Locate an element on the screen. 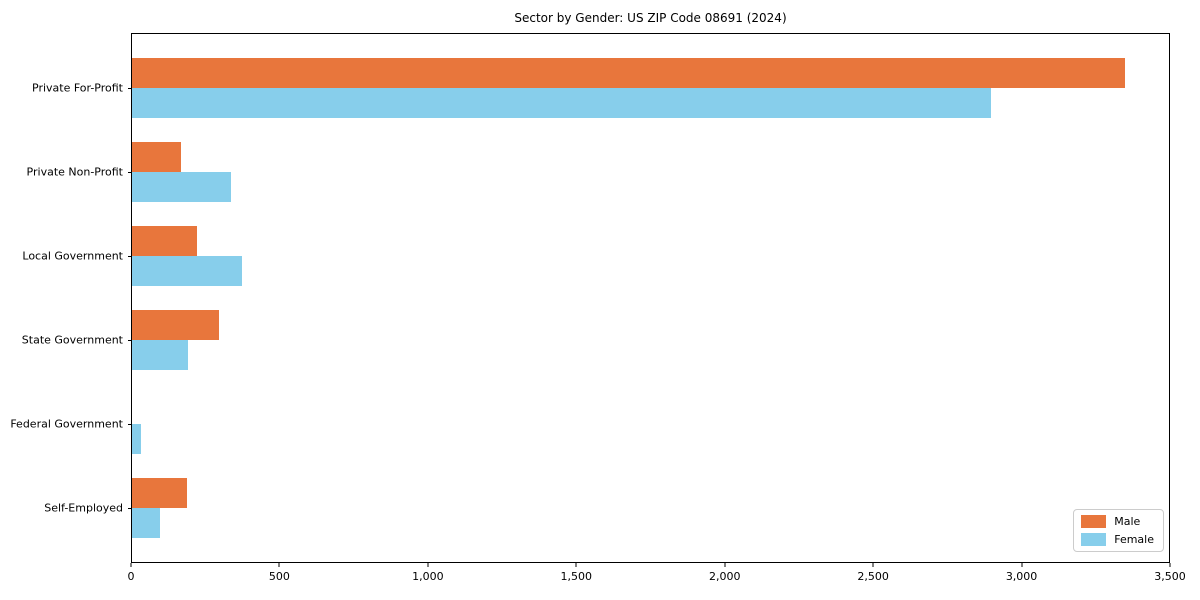 Image resolution: width=1200 pixels, height=600 pixels. x-axis-tick-label: 500 is located at coordinates (279, 576).